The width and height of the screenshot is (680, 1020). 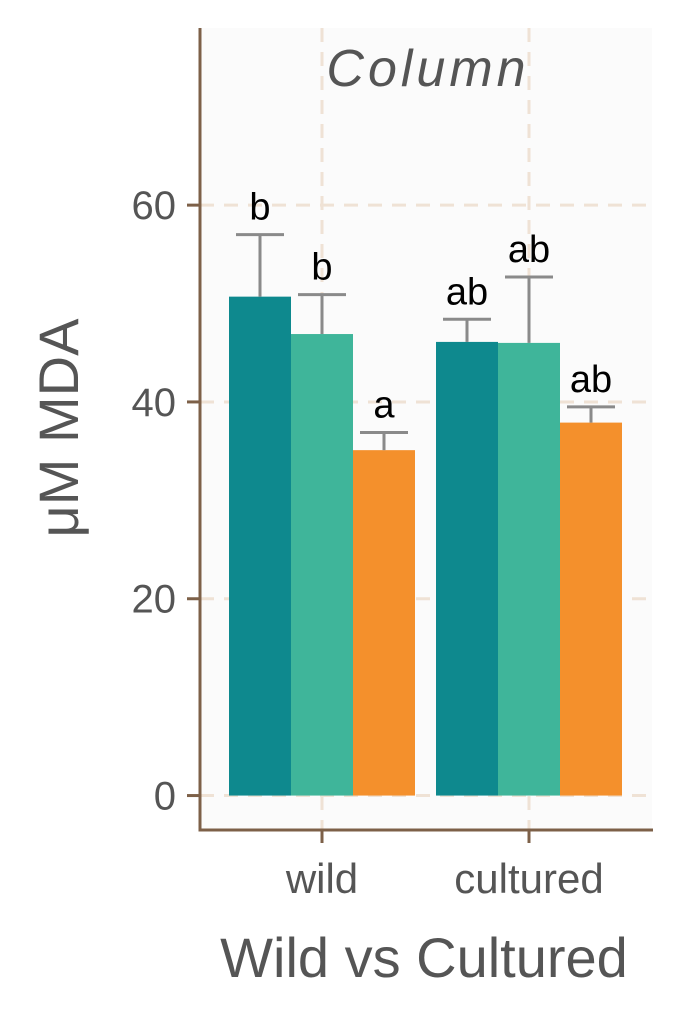 What do you see at coordinates (166, 501) in the screenshot?
I see `y-axis-ticks: 0 20 40 60` at bounding box center [166, 501].